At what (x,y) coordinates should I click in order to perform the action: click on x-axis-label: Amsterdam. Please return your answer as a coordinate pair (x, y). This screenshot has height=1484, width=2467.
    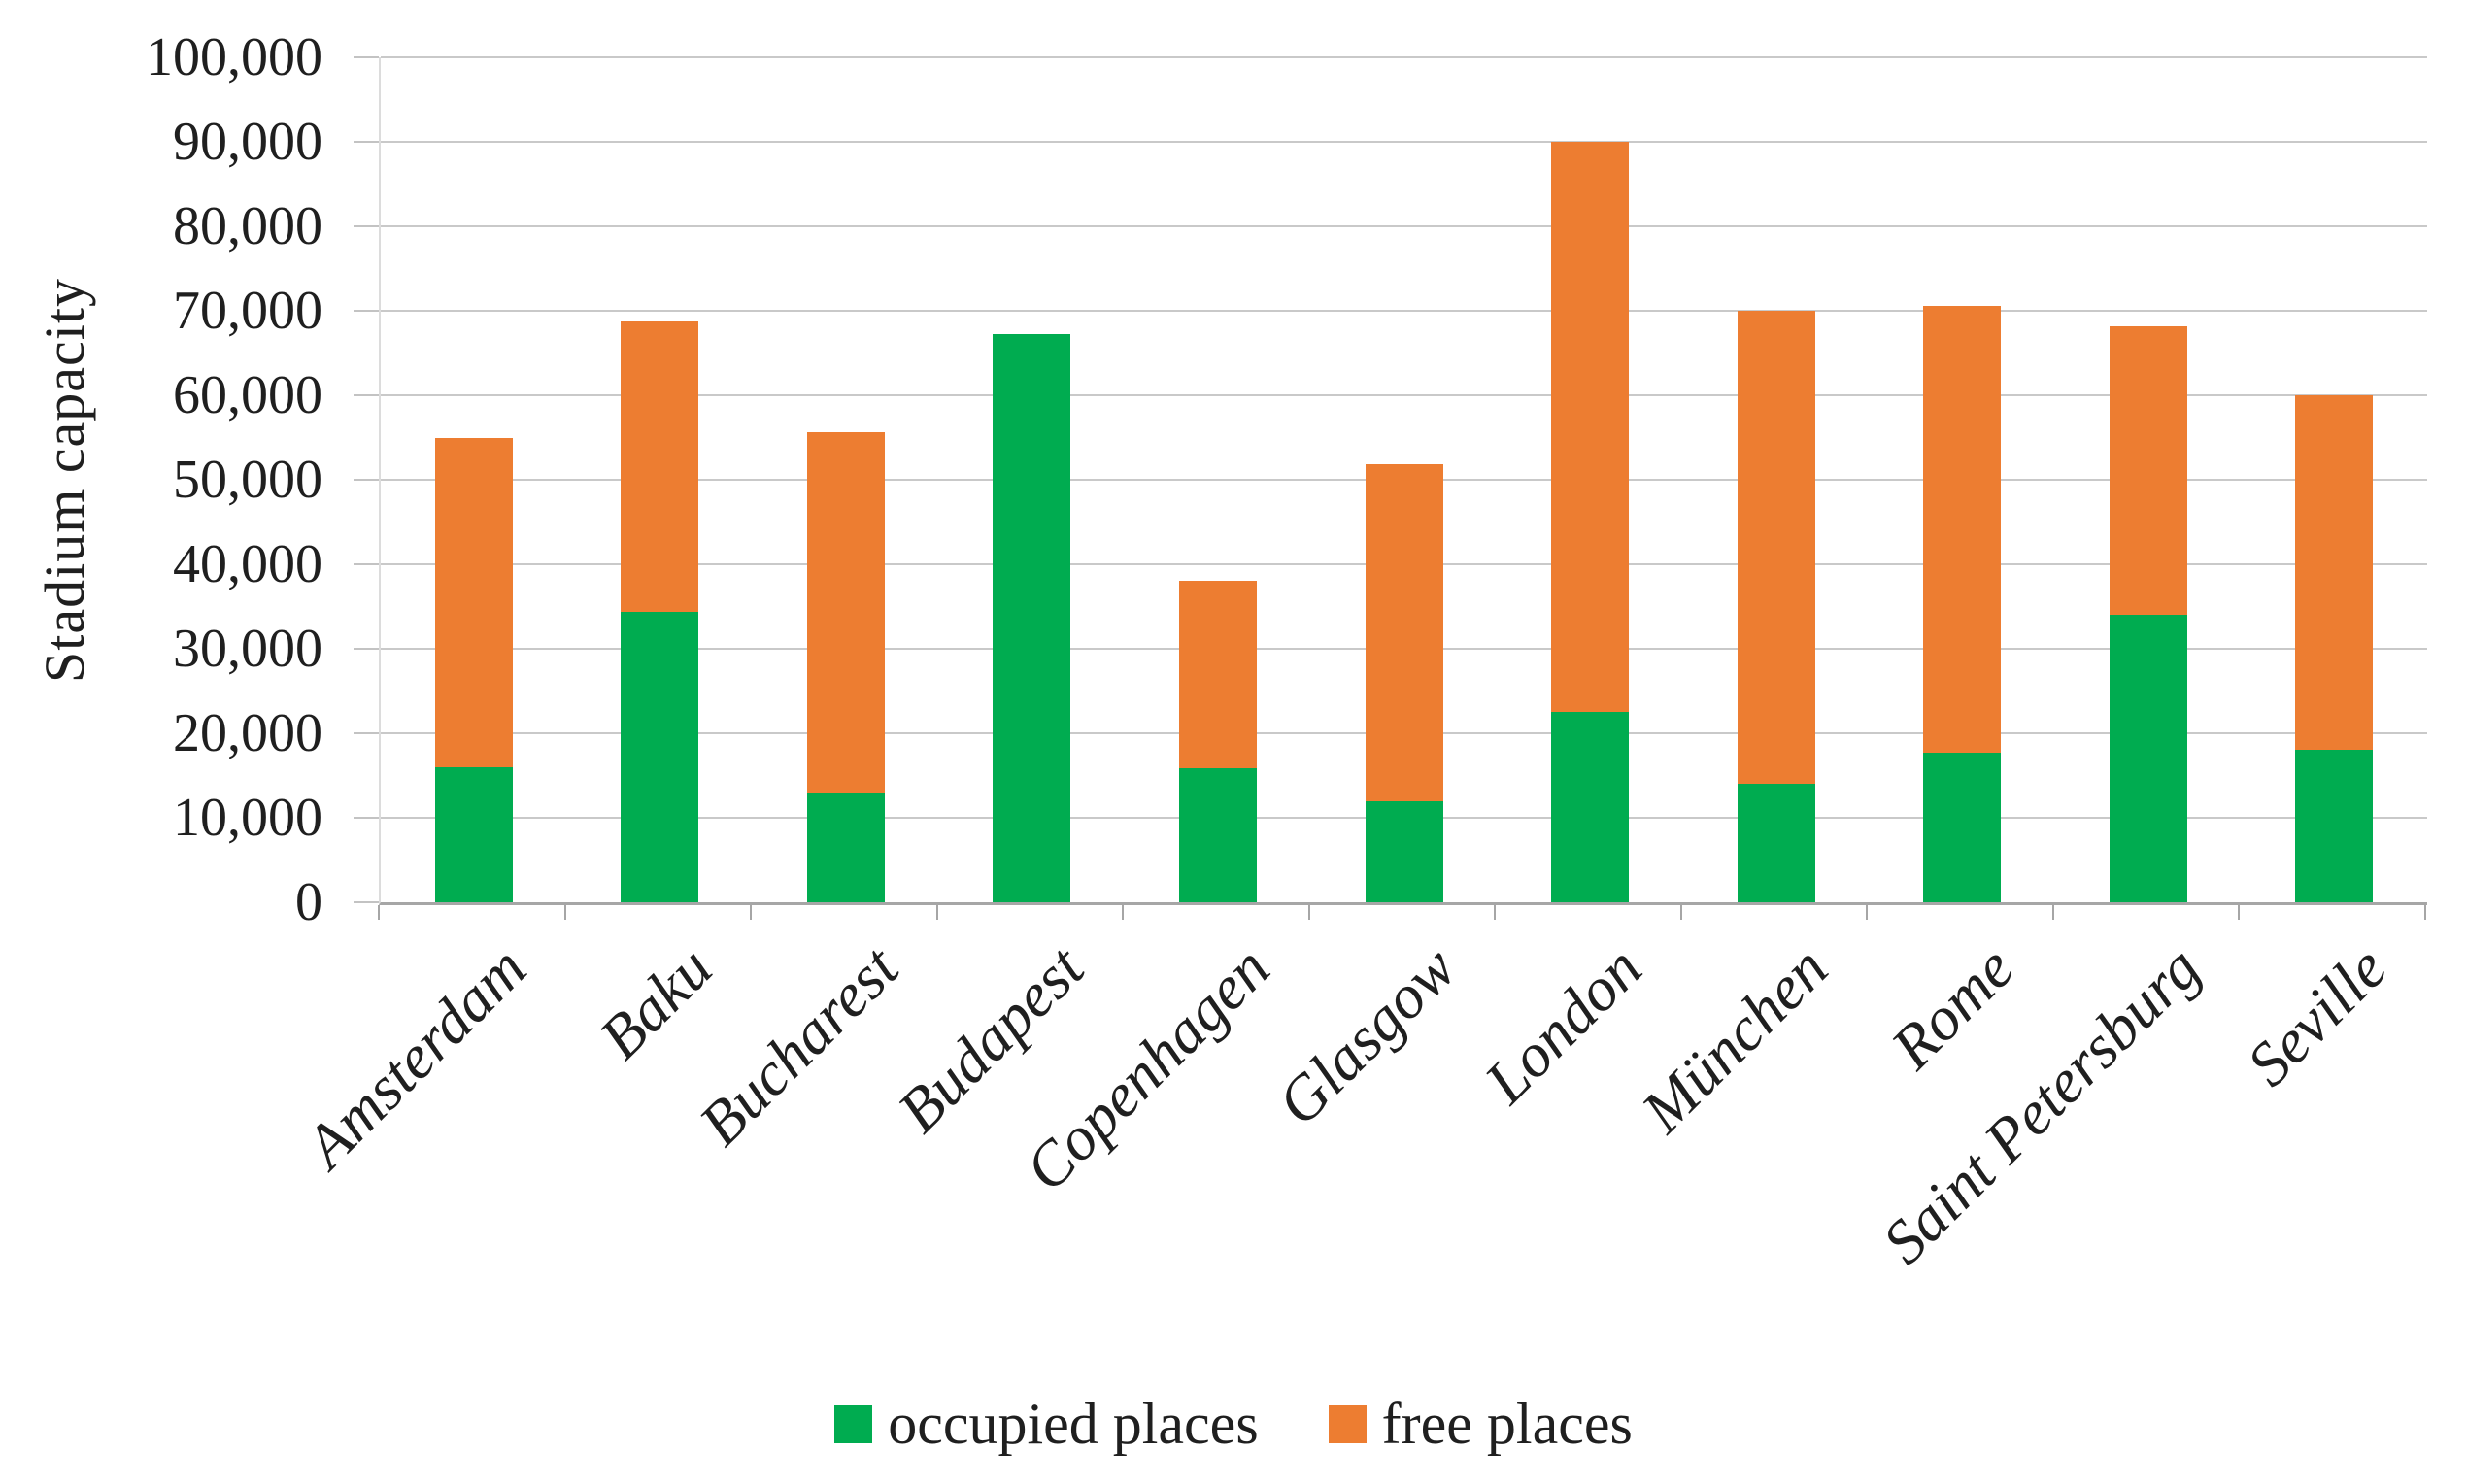
    Looking at the image, I should click on (415, 1056).